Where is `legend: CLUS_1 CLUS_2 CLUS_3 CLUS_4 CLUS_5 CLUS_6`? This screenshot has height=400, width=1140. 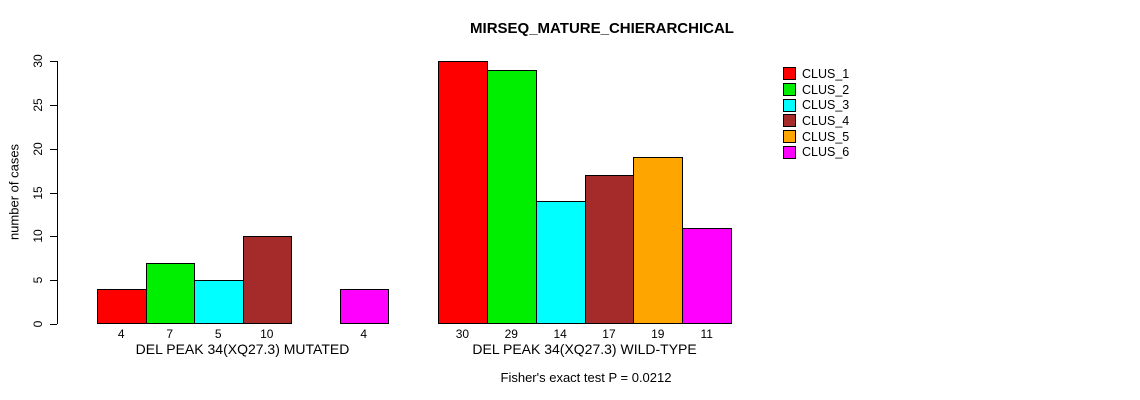 legend: CLUS_1 CLUS_2 CLUS_3 CLUS_4 CLUS_5 CLUS_6 is located at coordinates (816, 113).